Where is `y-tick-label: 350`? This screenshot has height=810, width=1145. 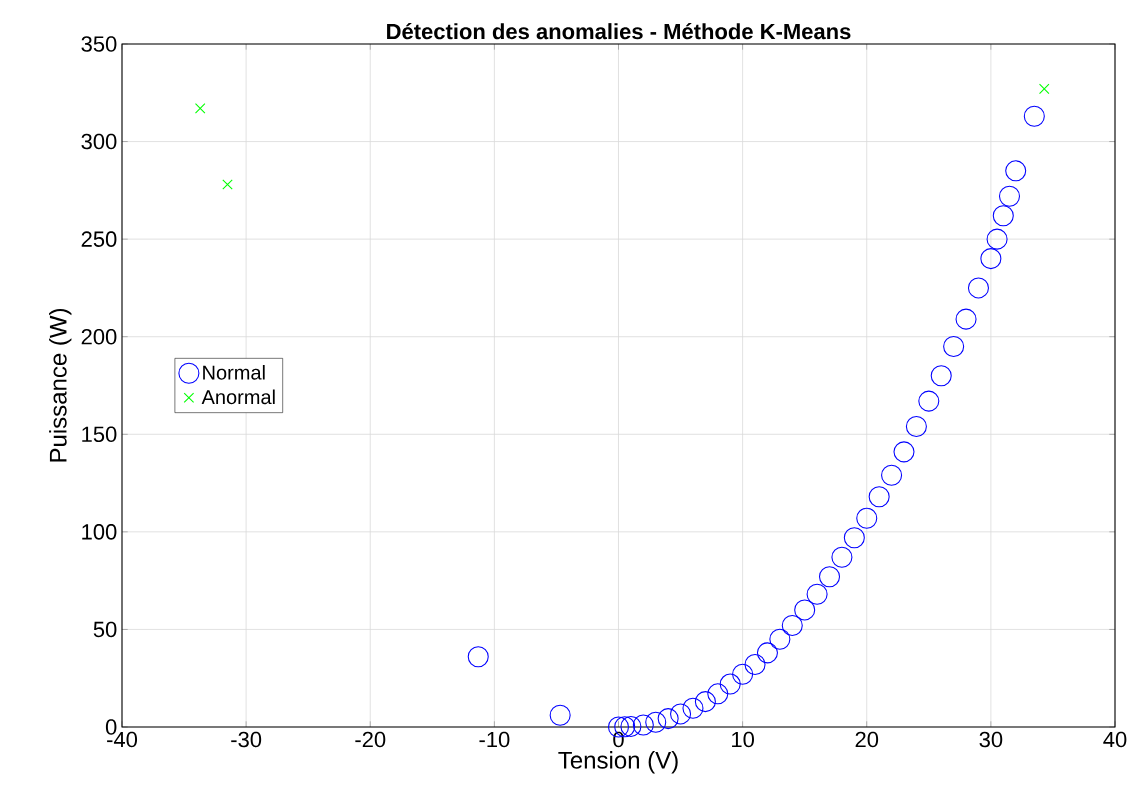 y-tick-label: 350 is located at coordinates (99, 44).